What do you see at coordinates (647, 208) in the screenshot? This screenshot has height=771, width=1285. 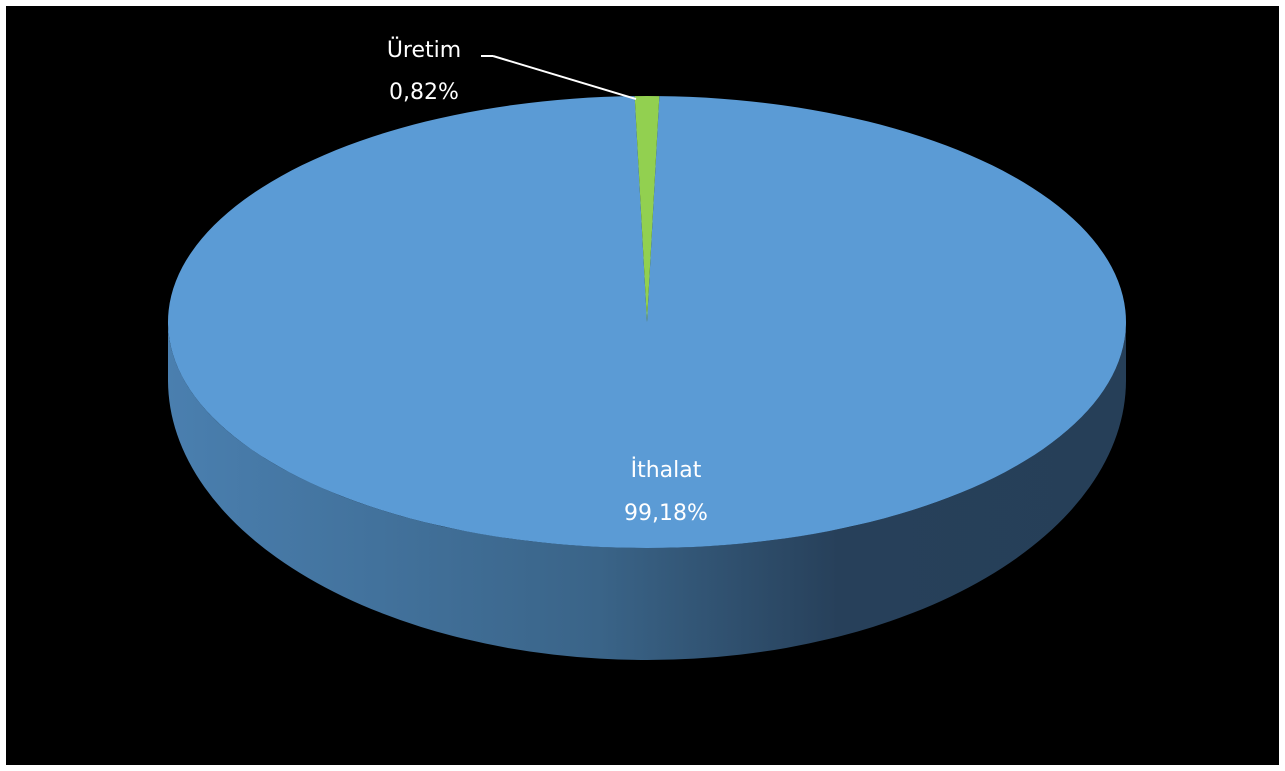 I see `pie-slice-uretim` at bounding box center [647, 208].